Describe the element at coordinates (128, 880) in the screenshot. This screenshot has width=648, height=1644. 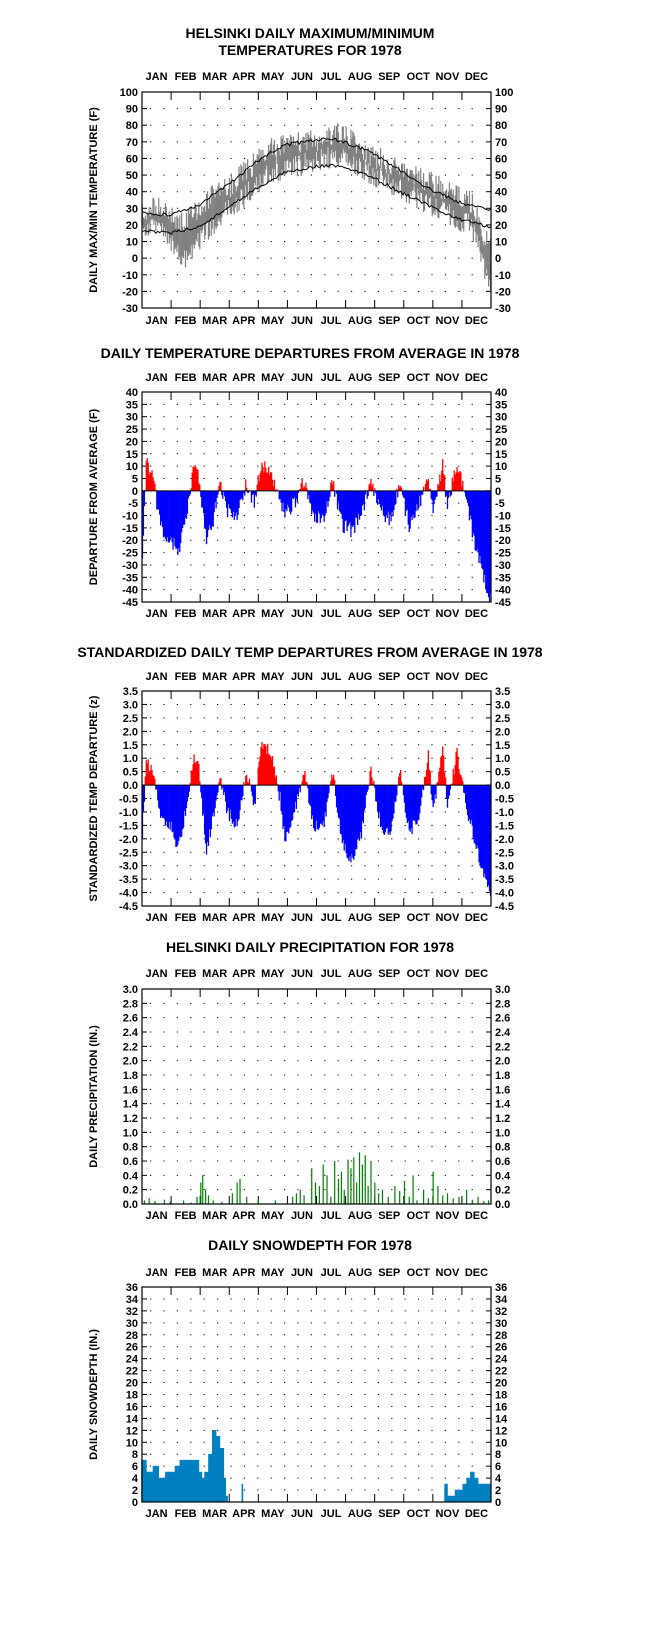
I see `y-tick-label: -3.5` at that location.